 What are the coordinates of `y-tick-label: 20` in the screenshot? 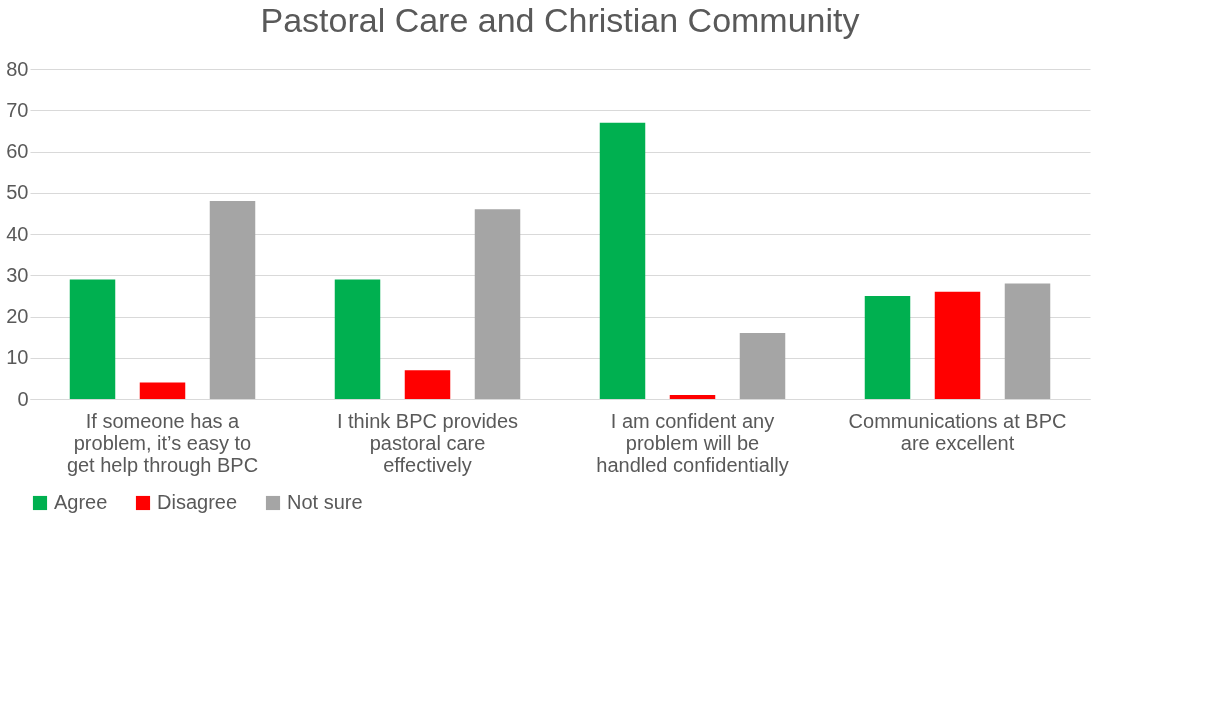 It's located at (17, 316).